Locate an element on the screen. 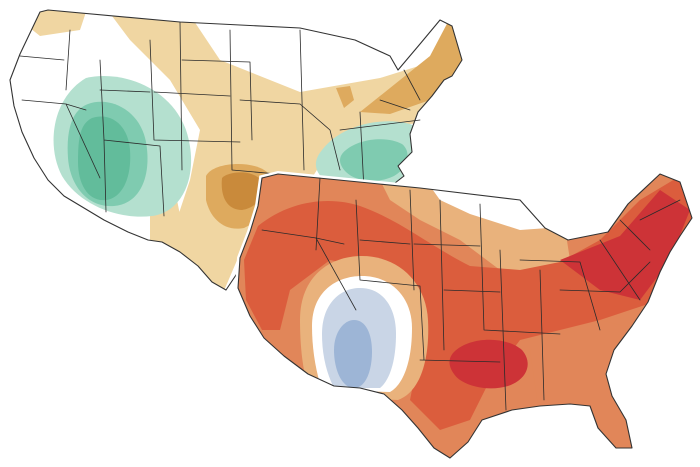 This screenshot has width=700, height=467. cool-southwest-core is located at coordinates (353, 354).